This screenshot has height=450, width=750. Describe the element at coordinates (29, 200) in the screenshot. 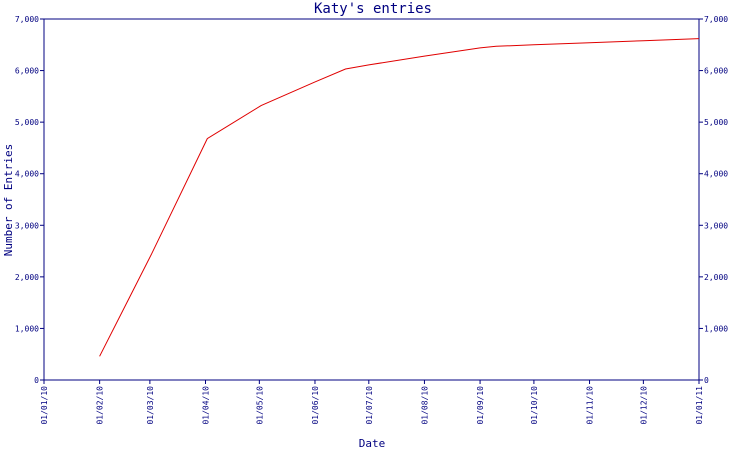

I see `y-axis-left: 0 1,000 2,000 3,000 4,000 5,000 6,000 7,000` at that location.